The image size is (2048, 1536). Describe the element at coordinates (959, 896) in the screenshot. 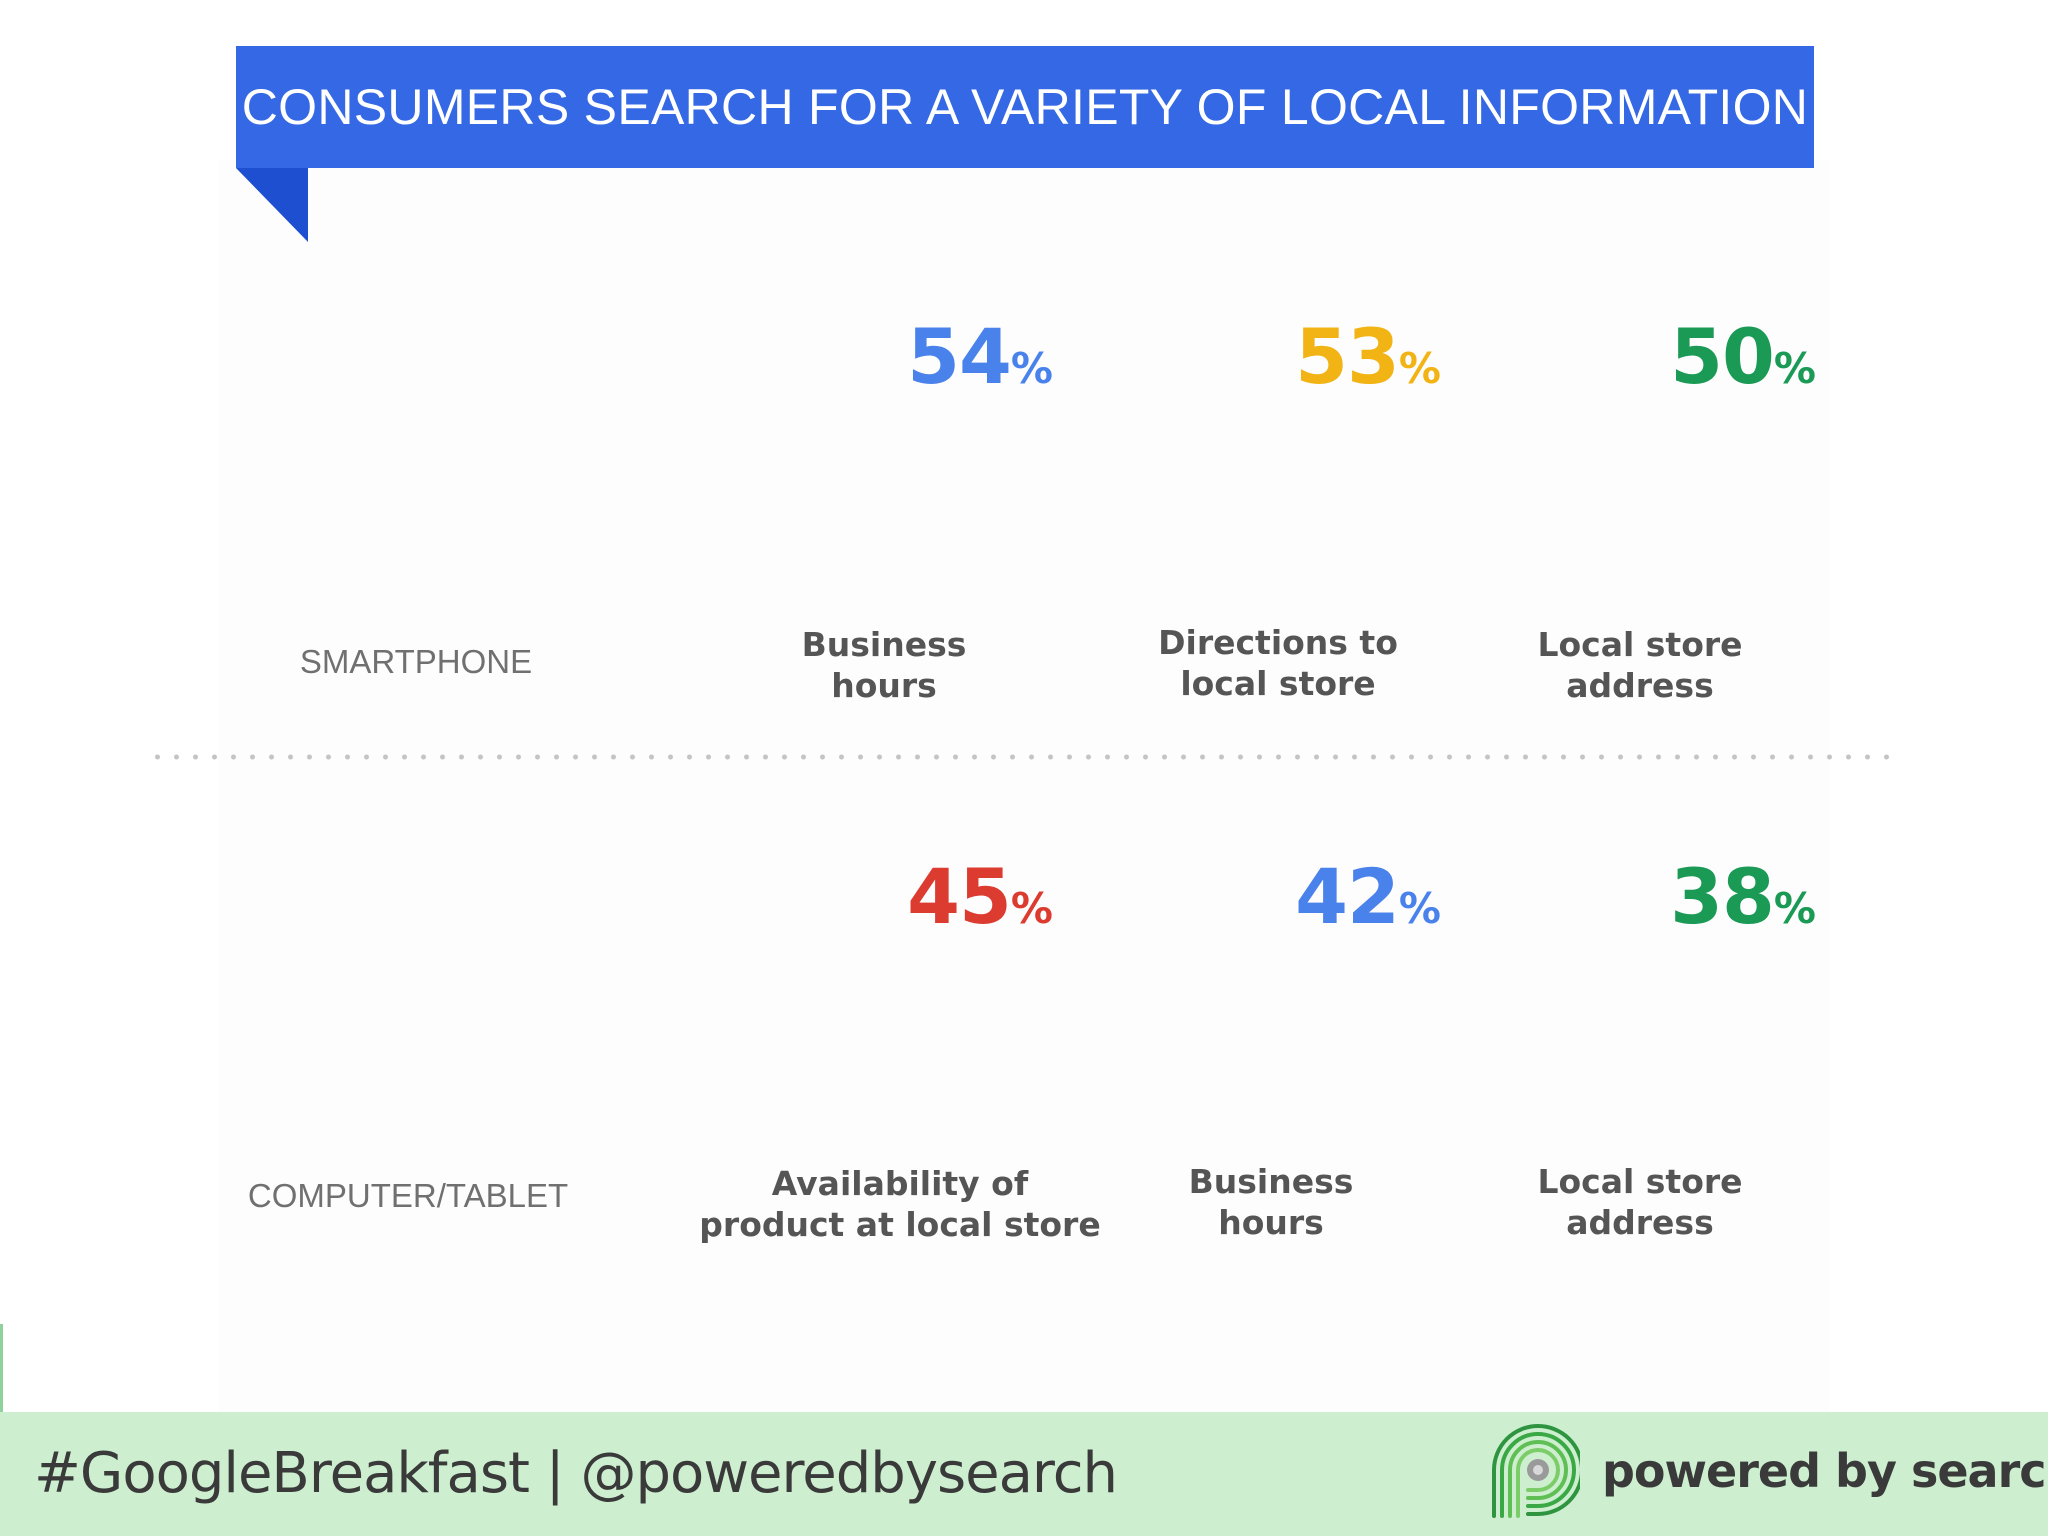

I see `stat-number: 45` at that location.